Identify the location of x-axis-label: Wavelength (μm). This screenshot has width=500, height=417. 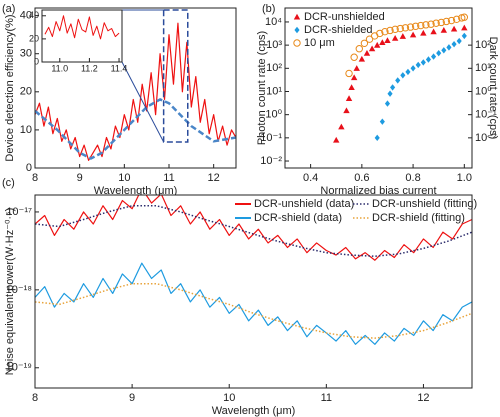
(136, 191).